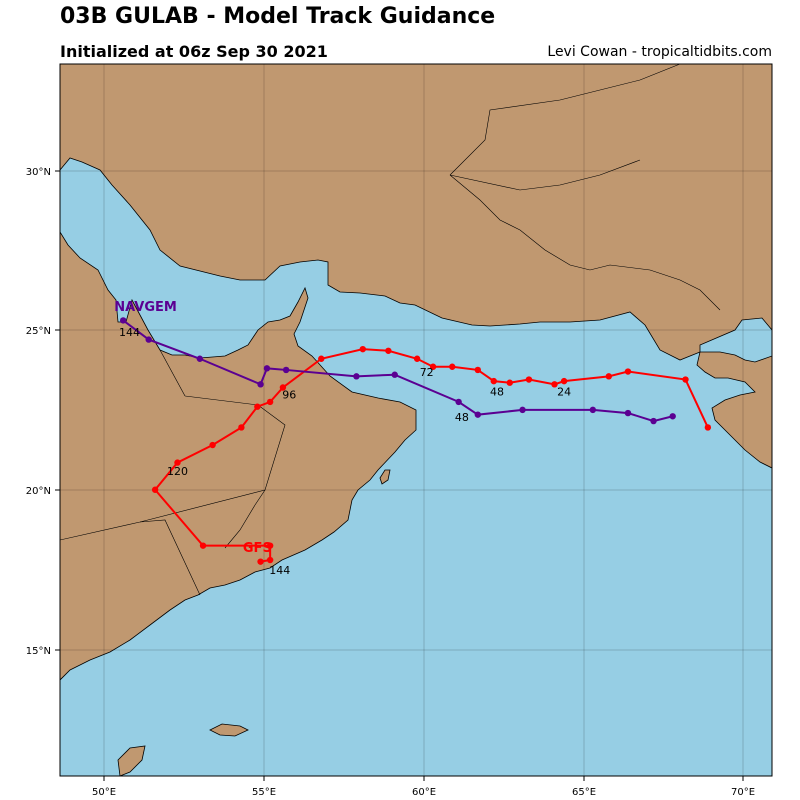 This screenshot has height=800, width=800. I want to click on gfs-hour-label: 120, so click(177, 471).